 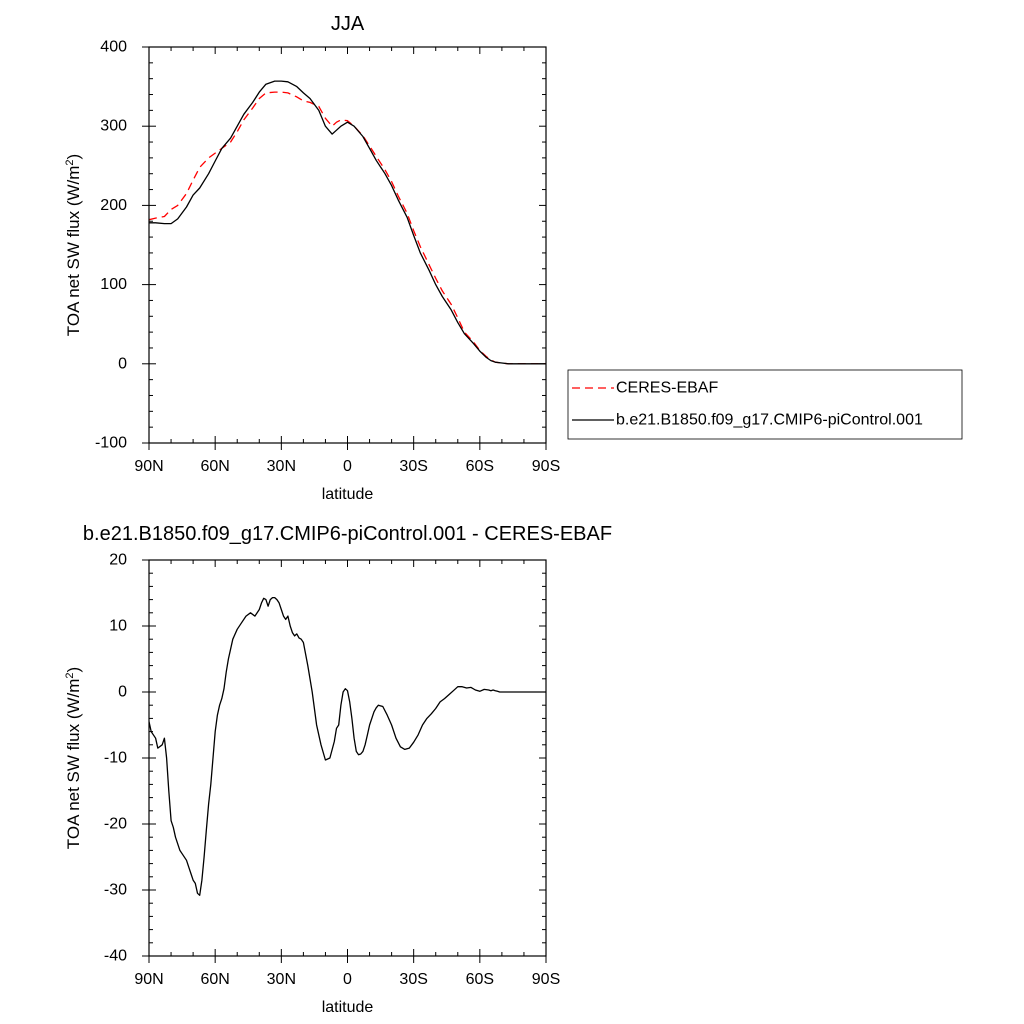 What do you see at coordinates (111, 443) in the screenshot?
I see `y-tick-label: -100` at bounding box center [111, 443].